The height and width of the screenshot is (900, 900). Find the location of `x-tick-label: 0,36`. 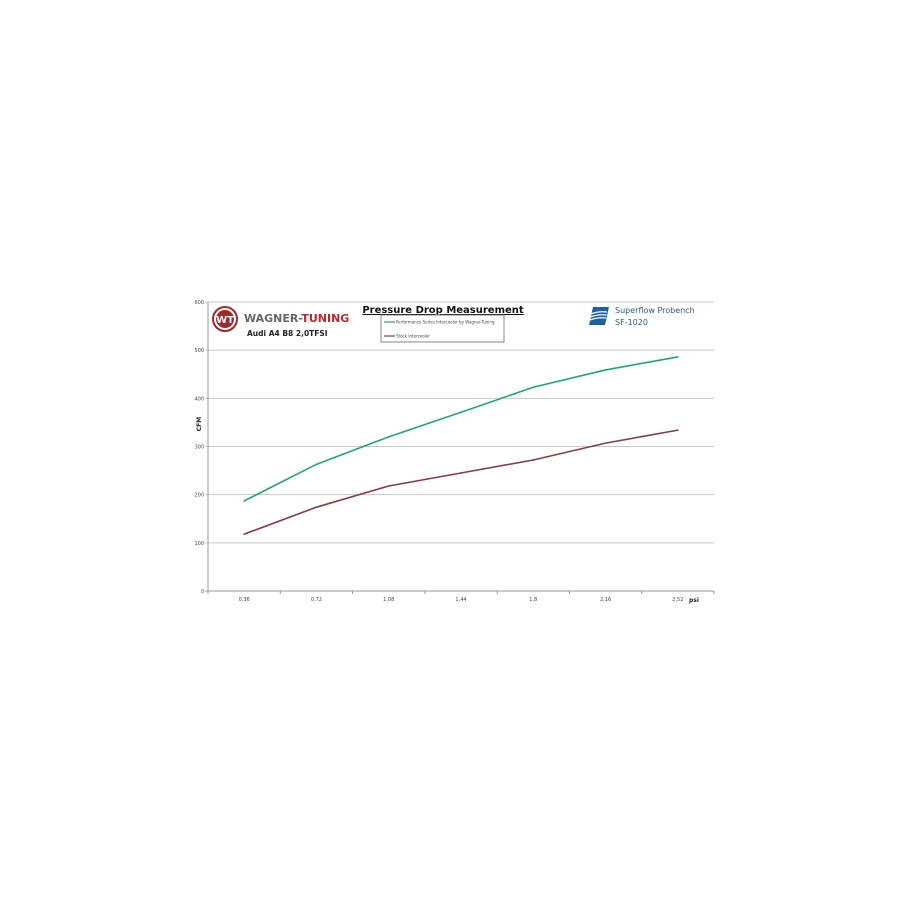

x-tick-label: 0,36 is located at coordinates (244, 600).